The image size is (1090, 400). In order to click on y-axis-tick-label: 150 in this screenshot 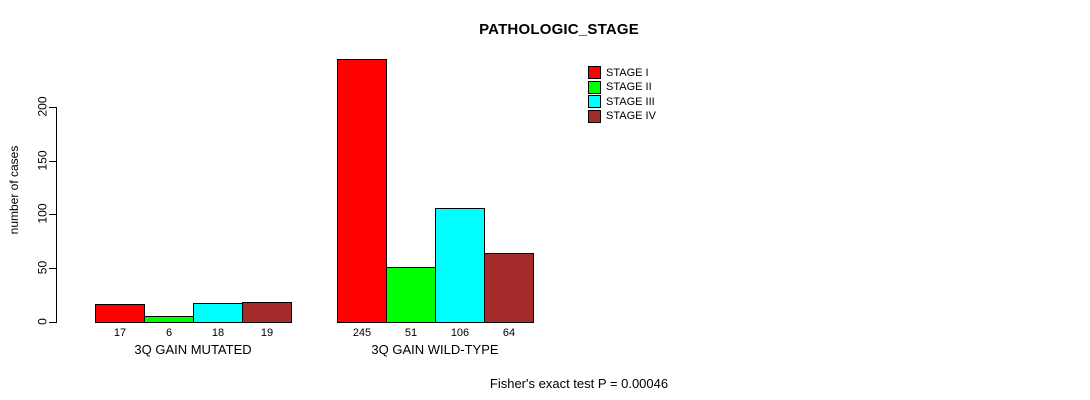, I will do `click(42, 160)`.